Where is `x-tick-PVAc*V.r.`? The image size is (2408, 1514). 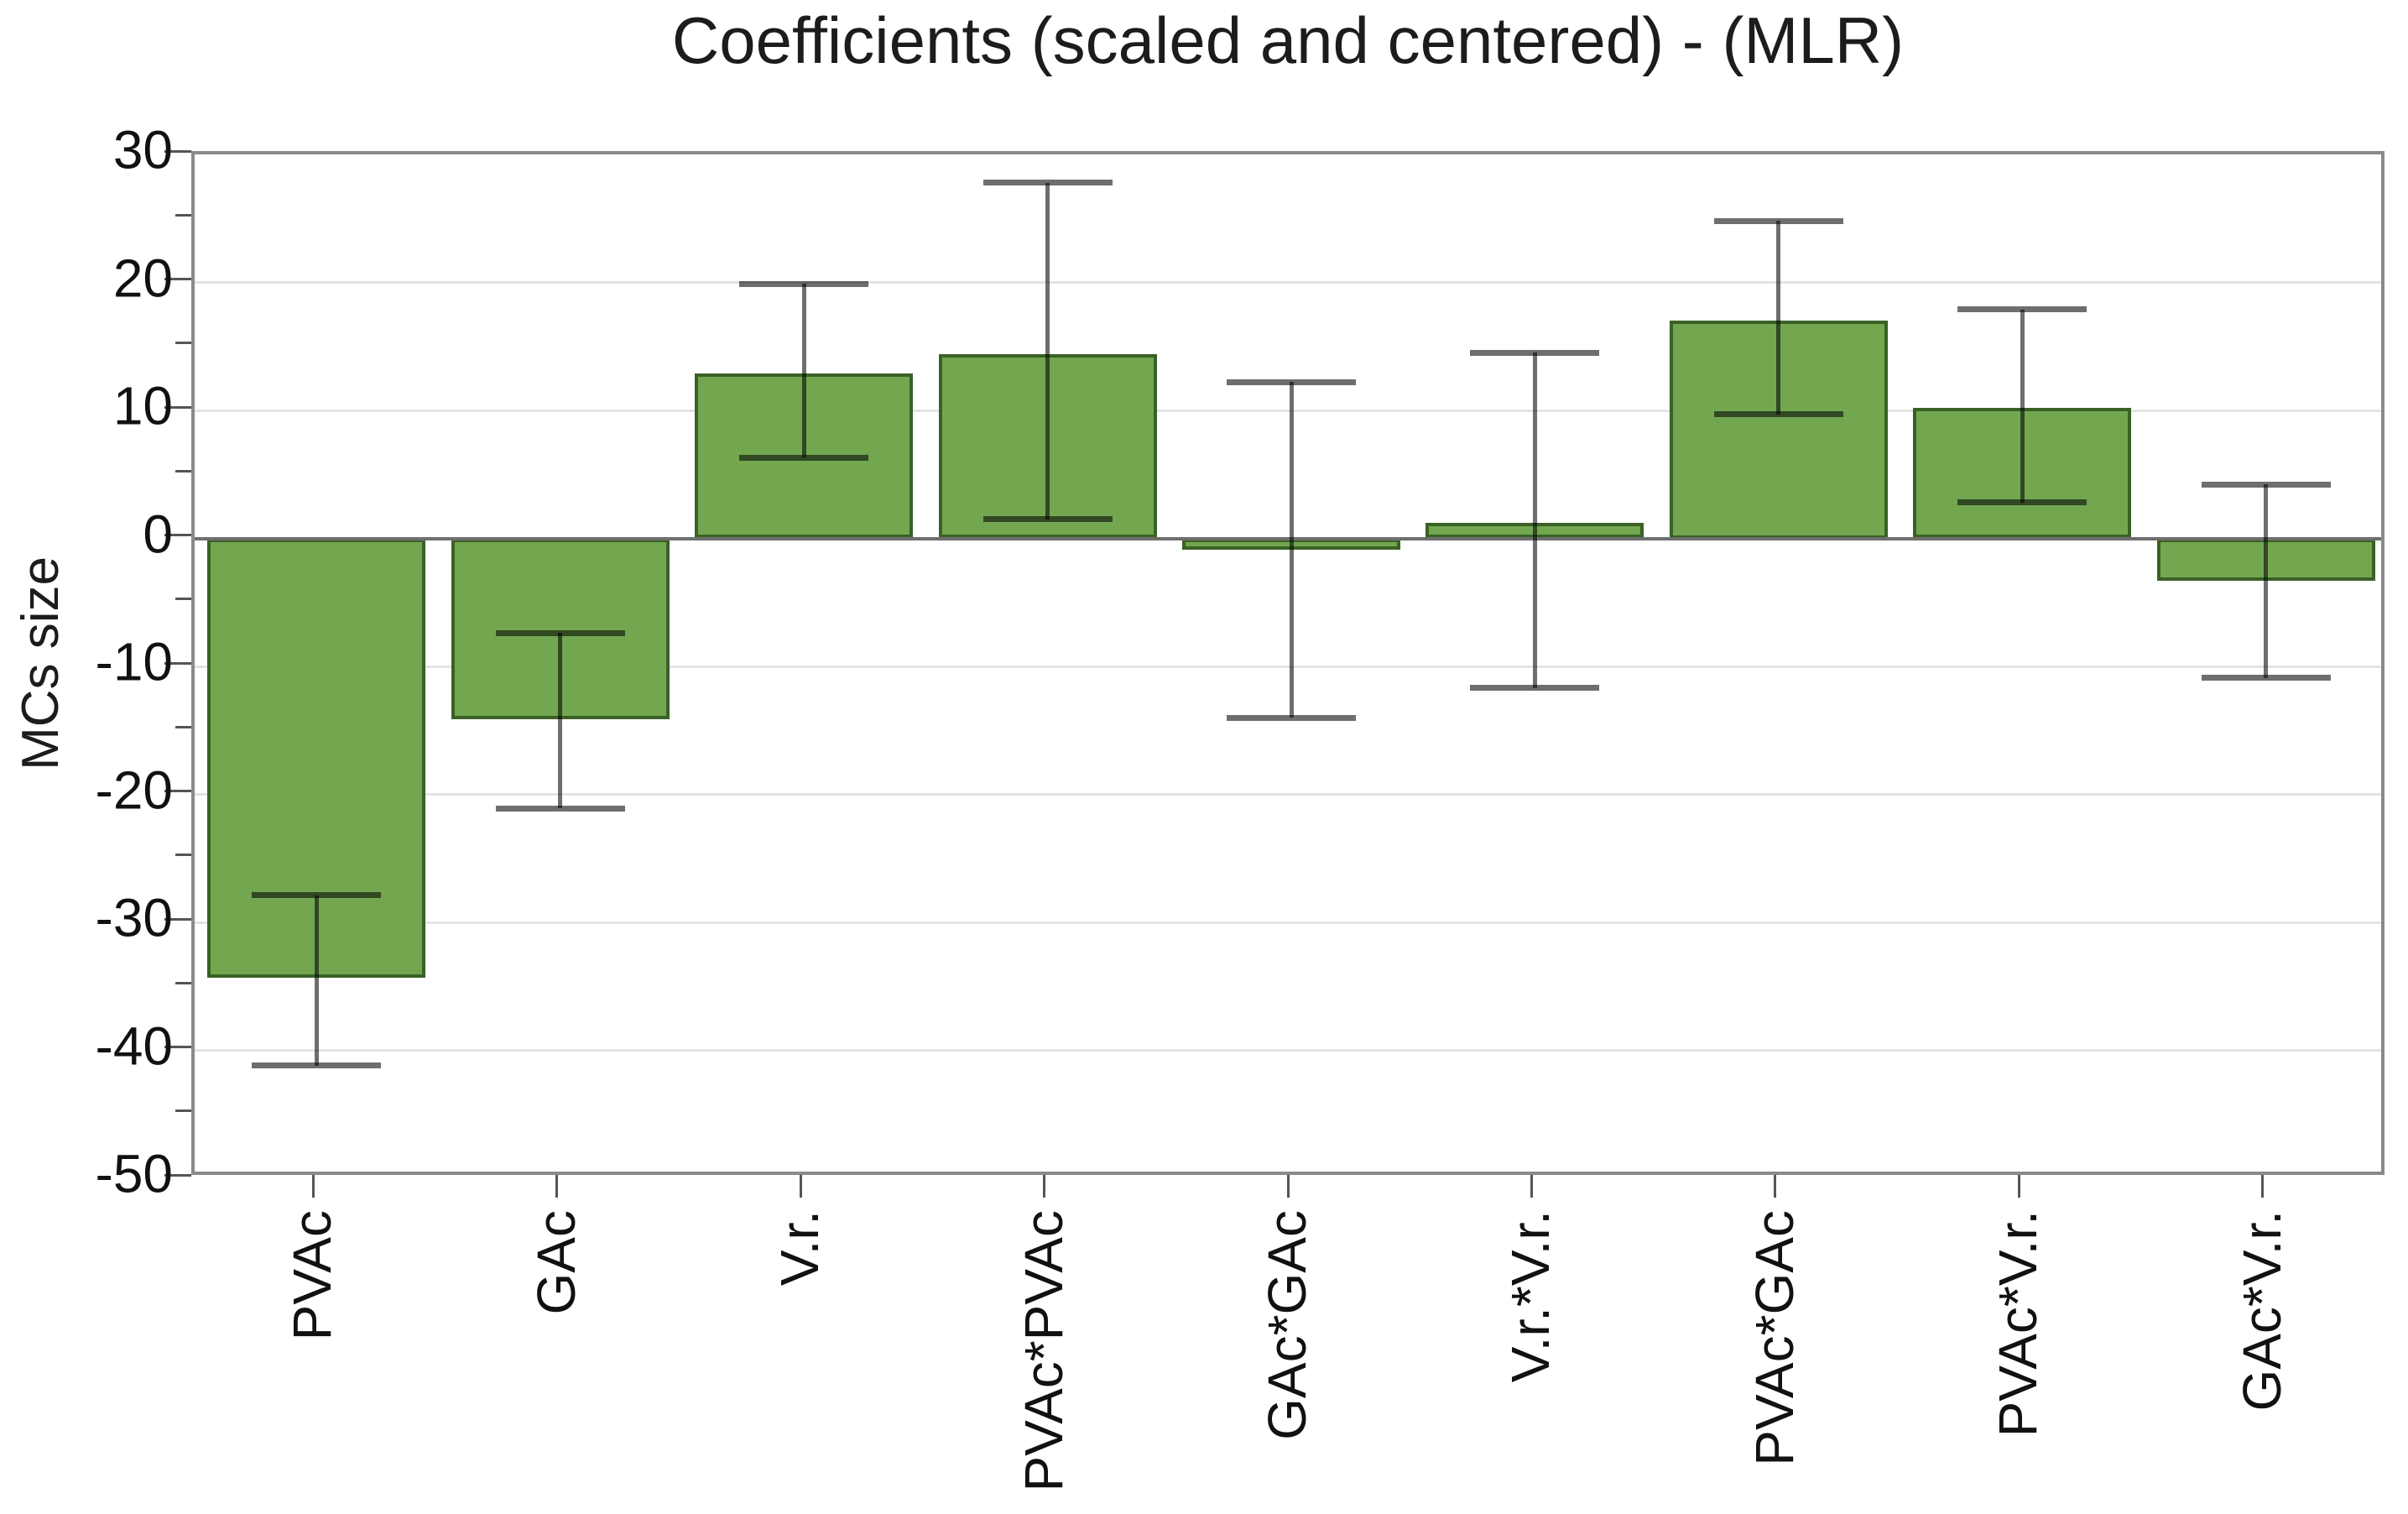
x-tick-PVAc*V.r. is located at coordinates (2018, 1186).